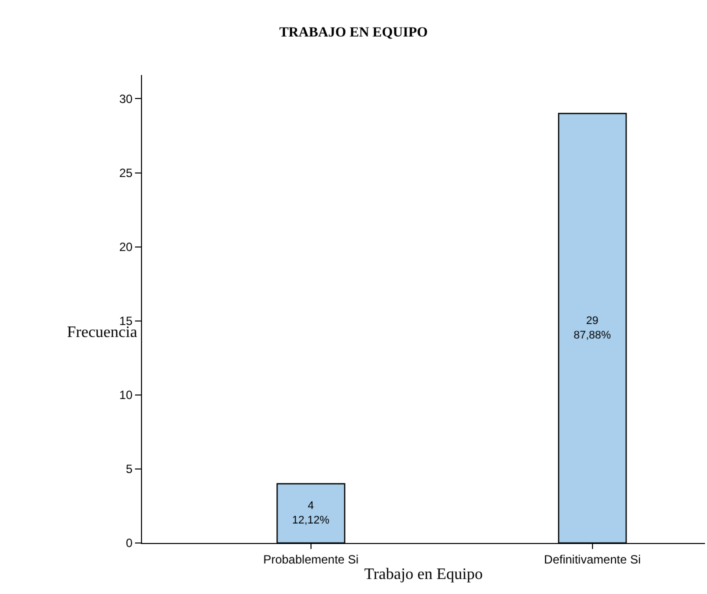 This screenshot has width=707, height=594. What do you see at coordinates (126, 173) in the screenshot?
I see `y-tick-label: 25` at bounding box center [126, 173].